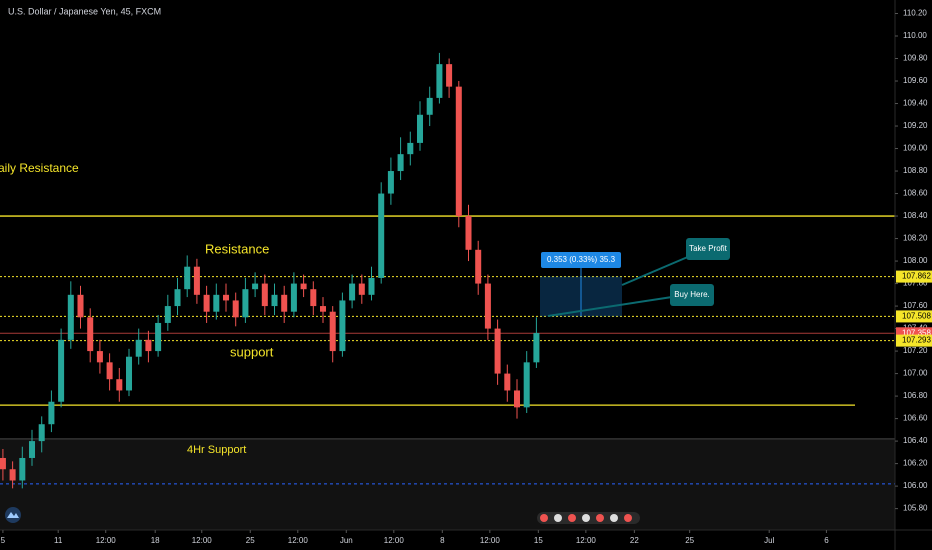  Describe the element at coordinates (216, 450) in the screenshot. I see `annotation: 4Hr Support` at that location.